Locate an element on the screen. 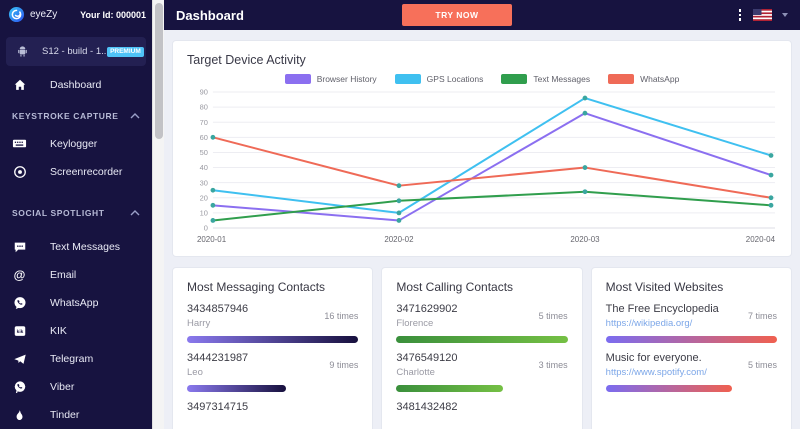 This screenshot has width=800, height=429. svg-text: 2020-01 is located at coordinates (212, 239).